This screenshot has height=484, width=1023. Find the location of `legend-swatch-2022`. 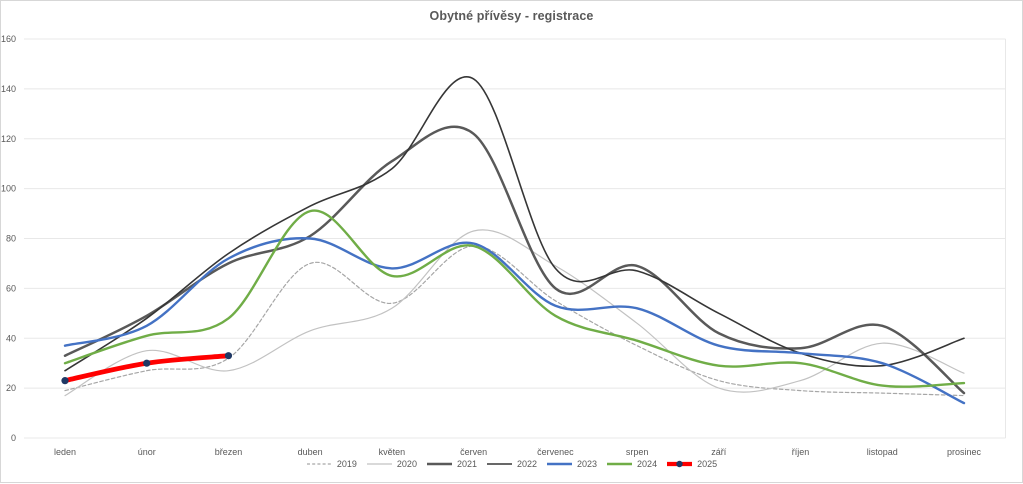

legend-swatch-2022 is located at coordinates (499, 464).